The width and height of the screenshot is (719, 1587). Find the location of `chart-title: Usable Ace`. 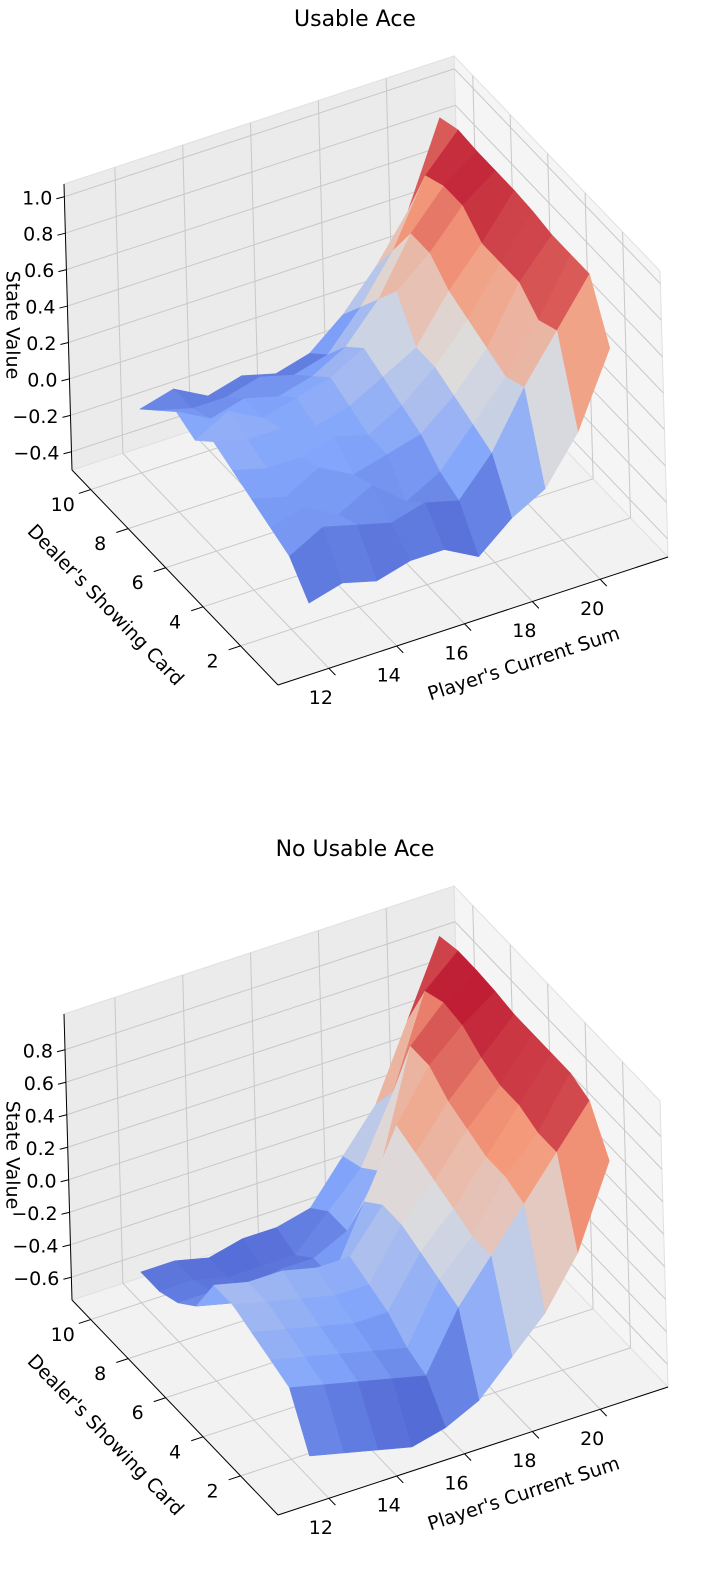

chart-title: Usable Ace is located at coordinates (355, 19).